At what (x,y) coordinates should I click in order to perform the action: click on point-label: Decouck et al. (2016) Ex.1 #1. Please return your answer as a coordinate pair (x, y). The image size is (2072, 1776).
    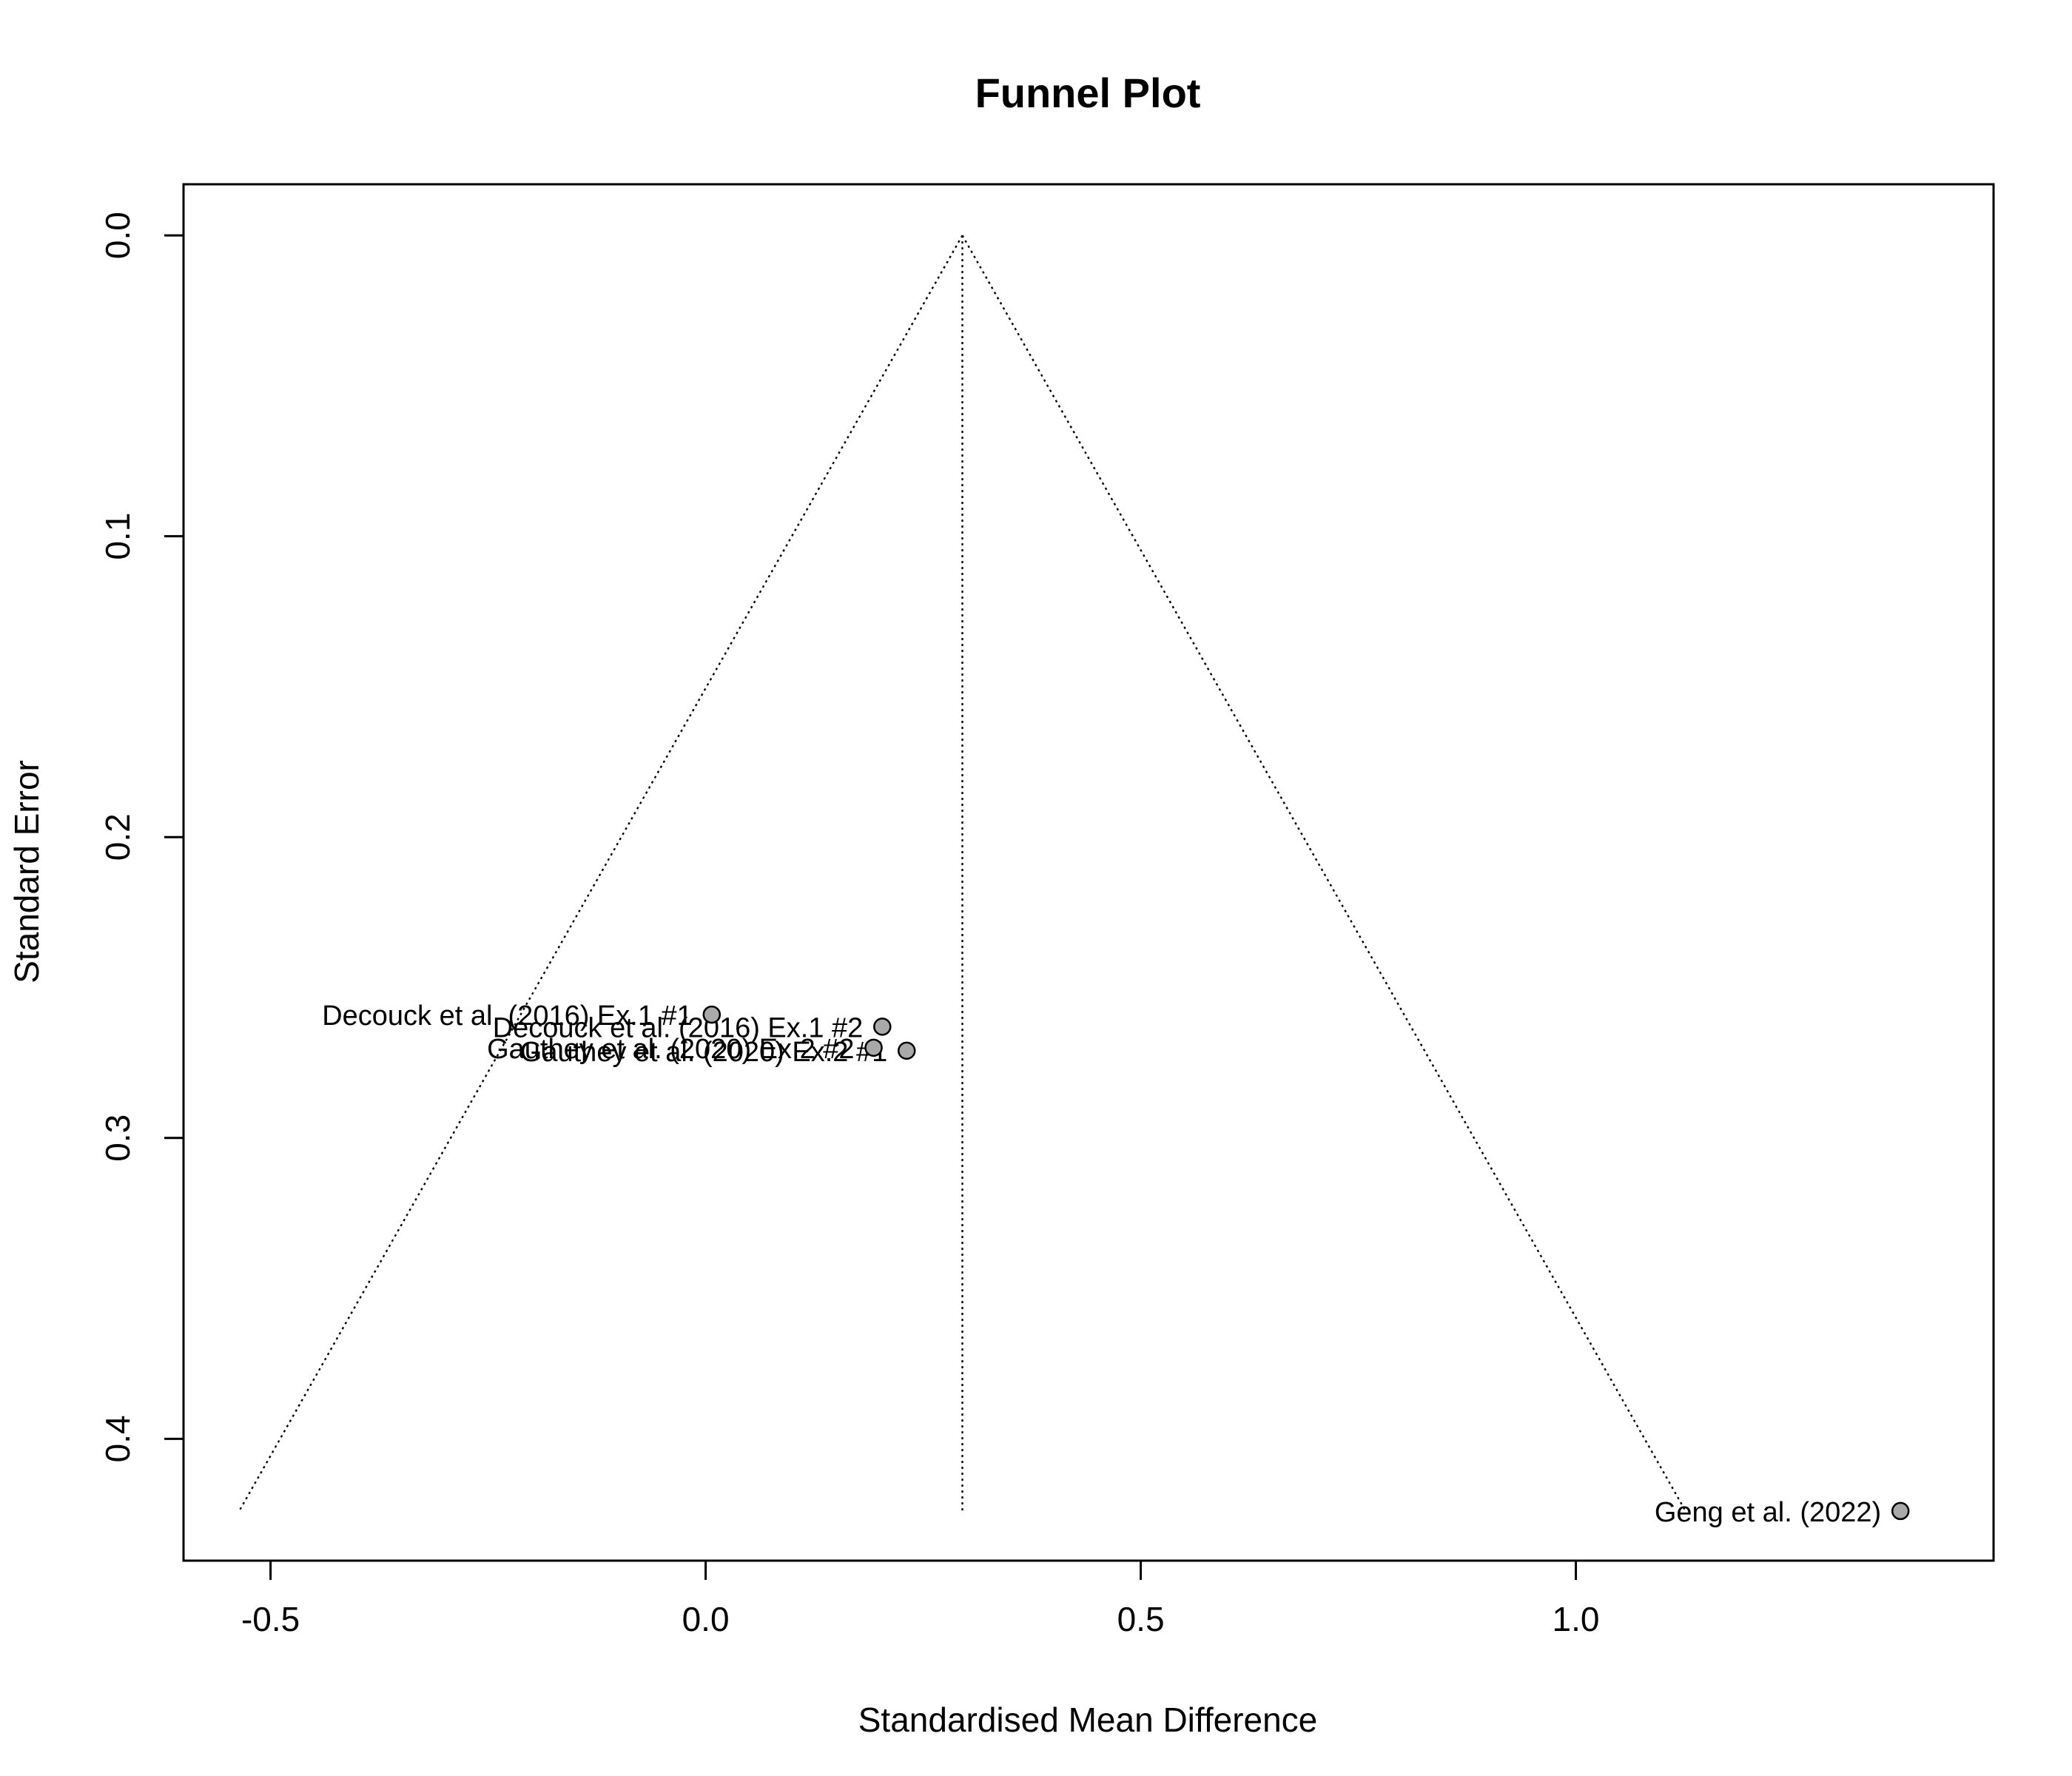
    Looking at the image, I should click on (507, 1016).